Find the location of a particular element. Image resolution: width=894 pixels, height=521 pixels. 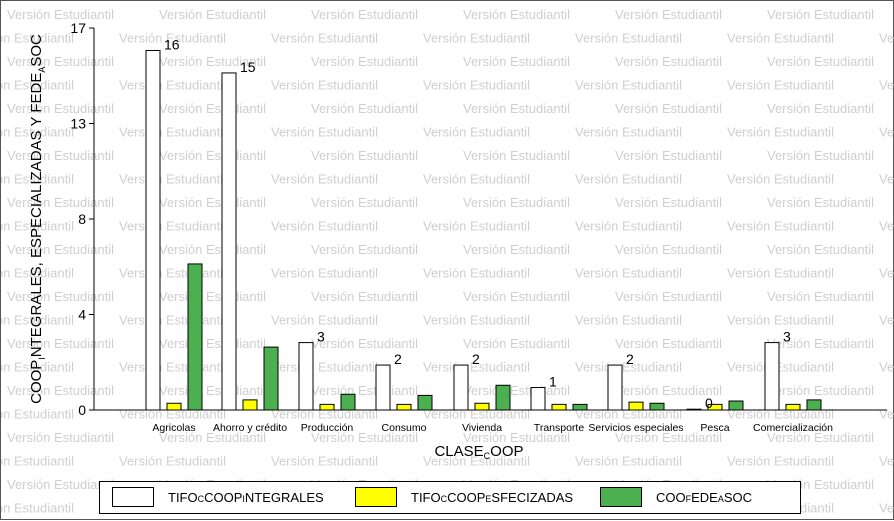

x-tick-label: Comercialización is located at coordinates (793, 428).